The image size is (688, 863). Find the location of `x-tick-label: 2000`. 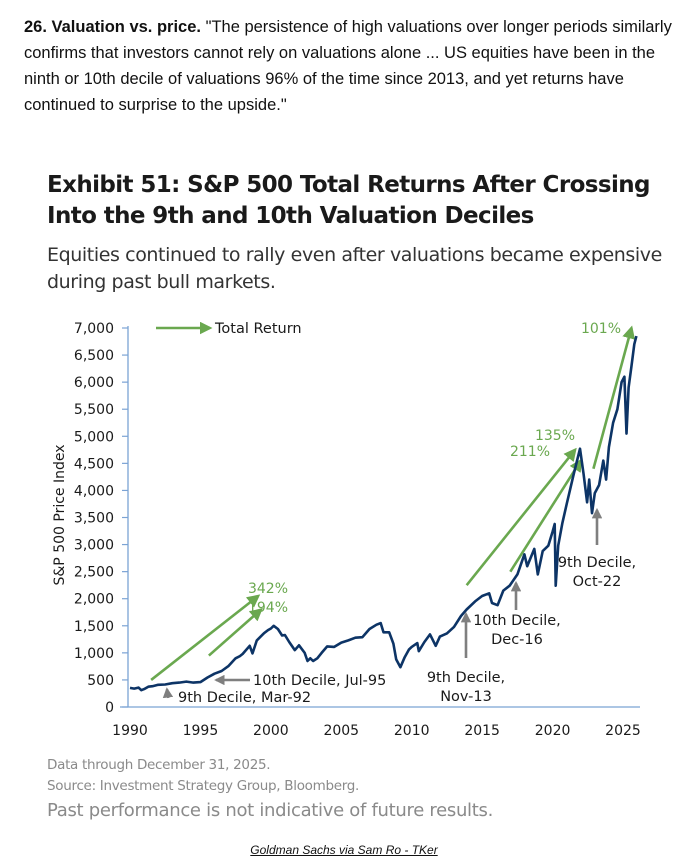

x-tick-label: 2000 is located at coordinates (271, 731).